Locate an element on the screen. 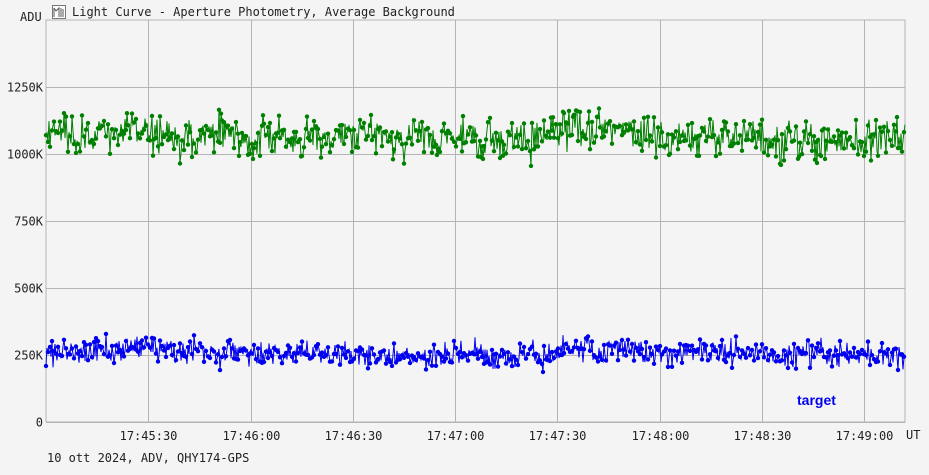 The image size is (929, 475). series-background is located at coordinates (475, 137).